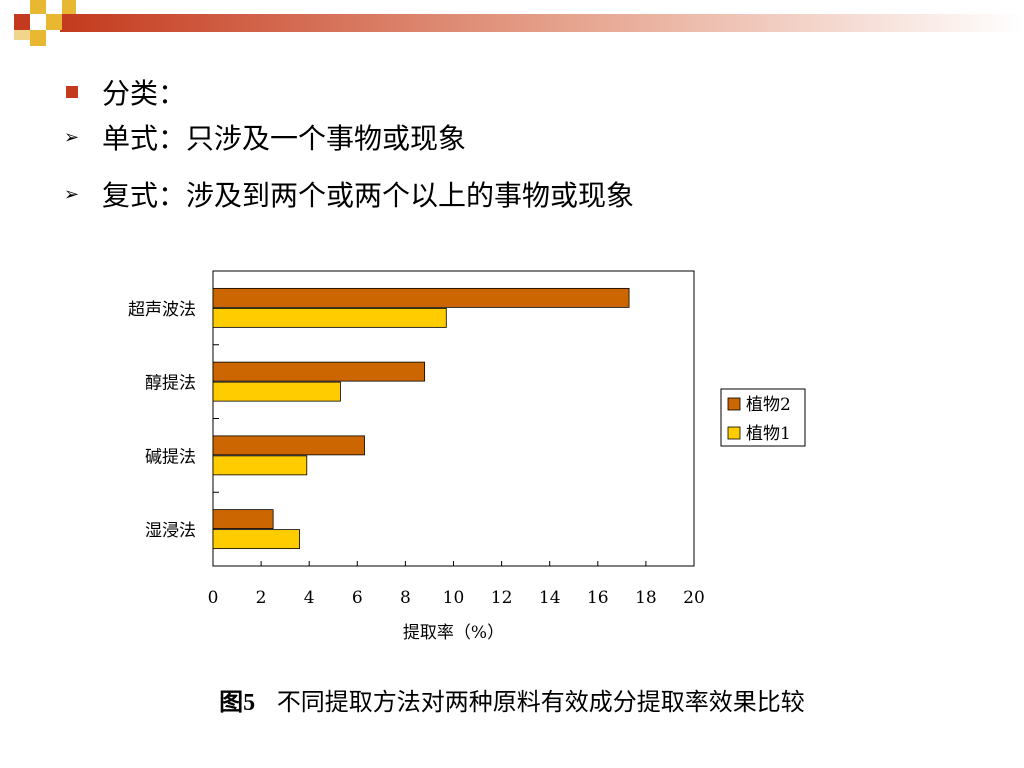 Image resolution: width=1024 pixels, height=768 pixels. I want to click on bullet-text: 复式：涉及到两个或两个以上的事物或现象, so click(368, 195).